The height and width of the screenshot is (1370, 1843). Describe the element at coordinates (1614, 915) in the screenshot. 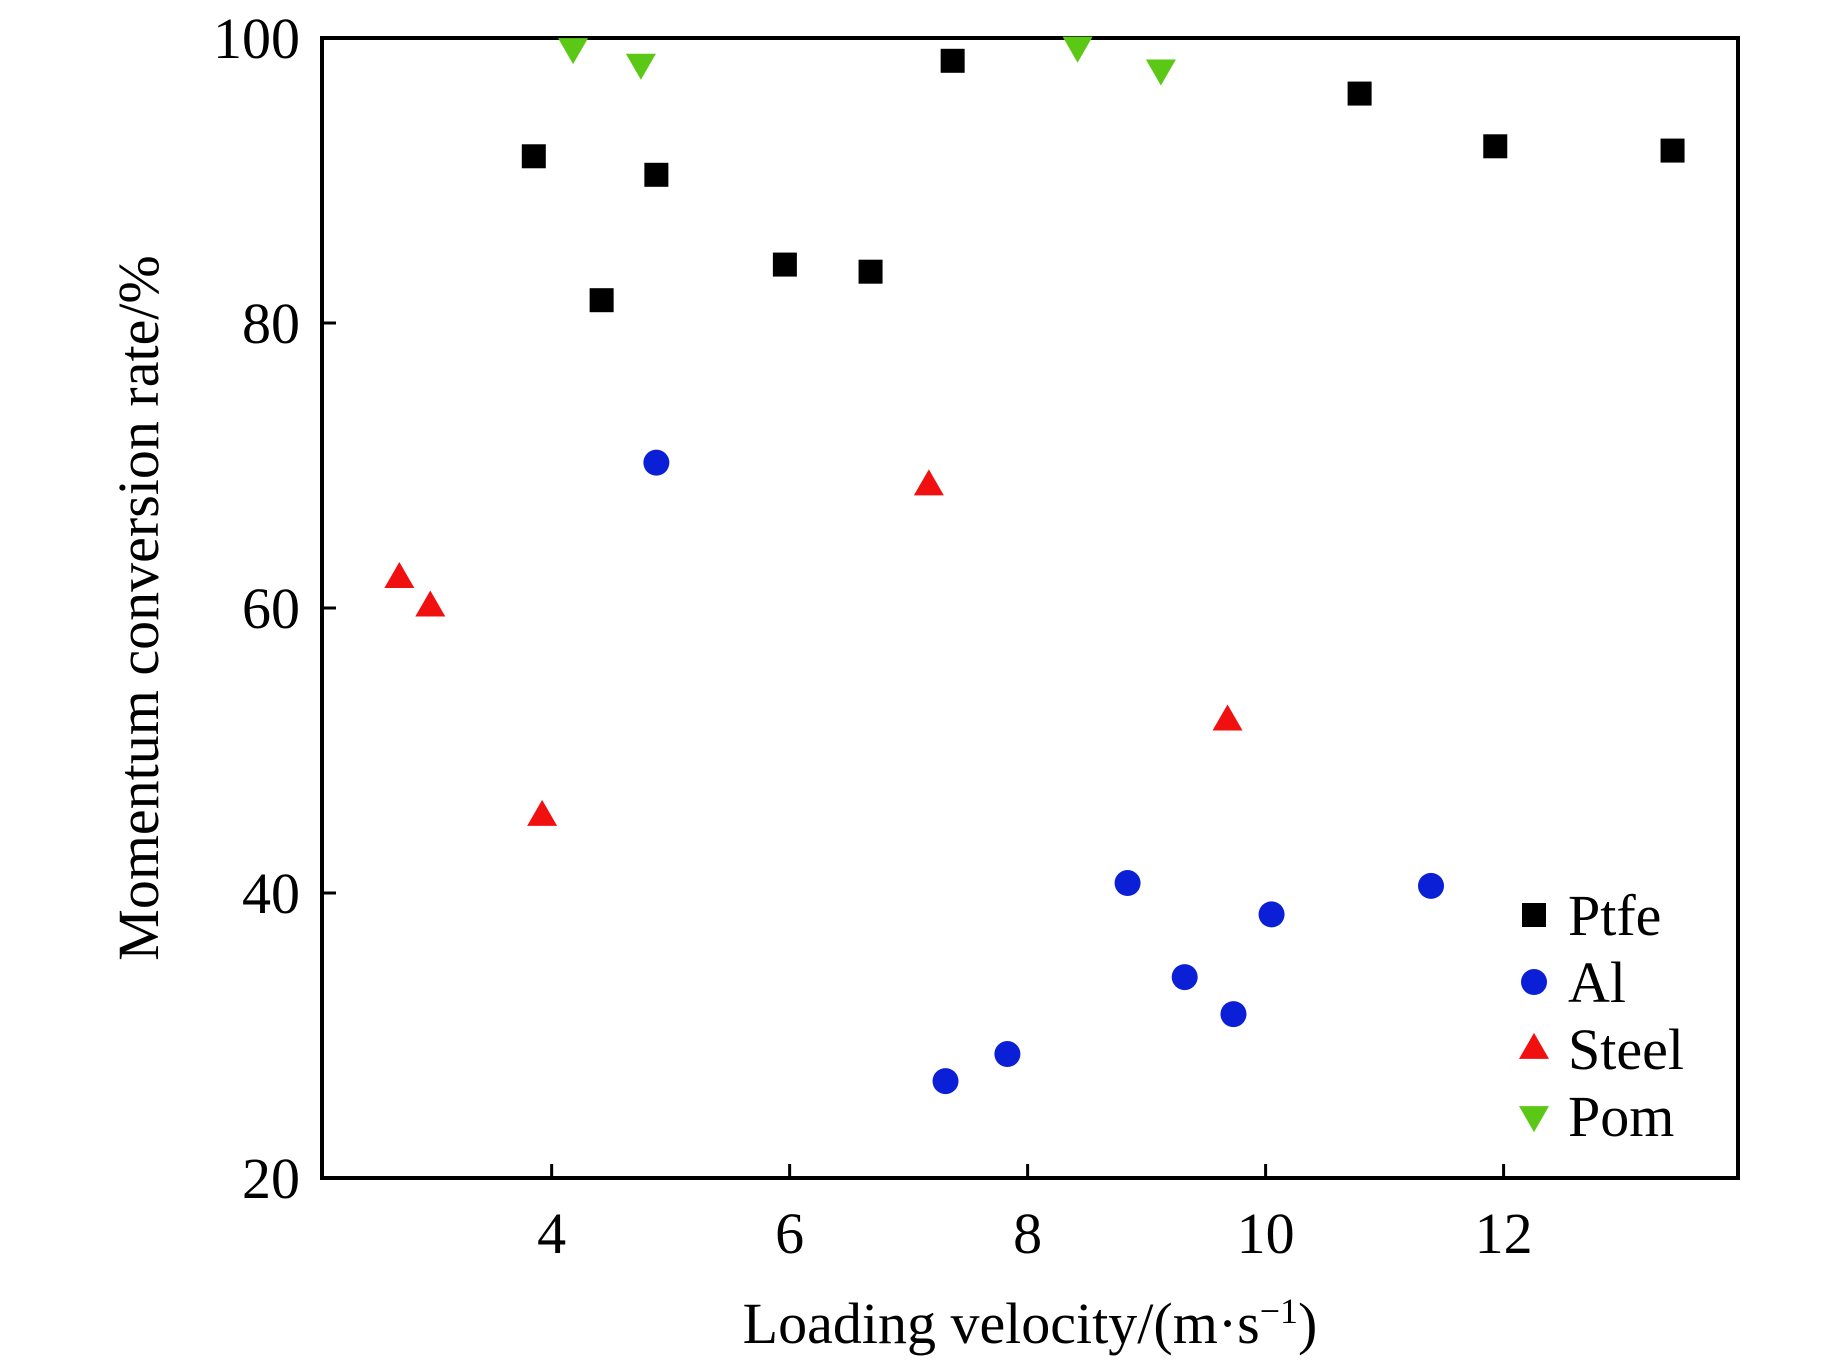

I see `legend-label-ptfe: Ptfe` at that location.